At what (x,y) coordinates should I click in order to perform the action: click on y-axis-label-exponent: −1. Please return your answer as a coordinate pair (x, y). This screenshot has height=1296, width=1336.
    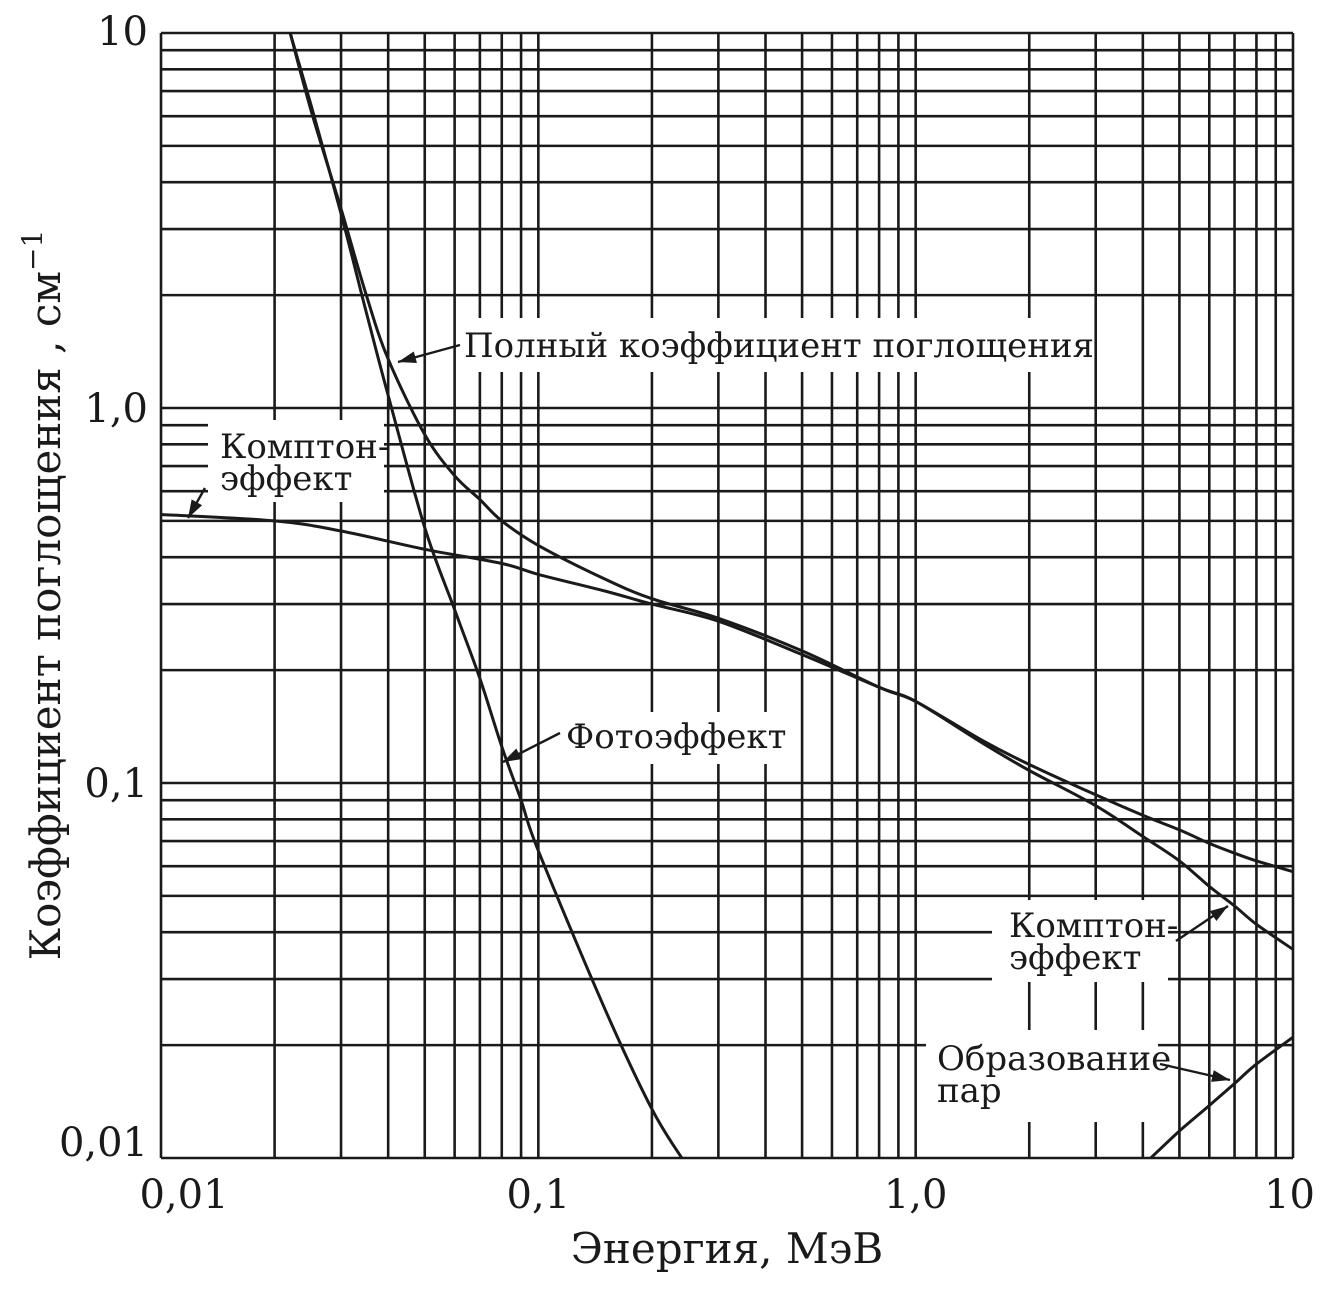
    Looking at the image, I should click on (32, 250).